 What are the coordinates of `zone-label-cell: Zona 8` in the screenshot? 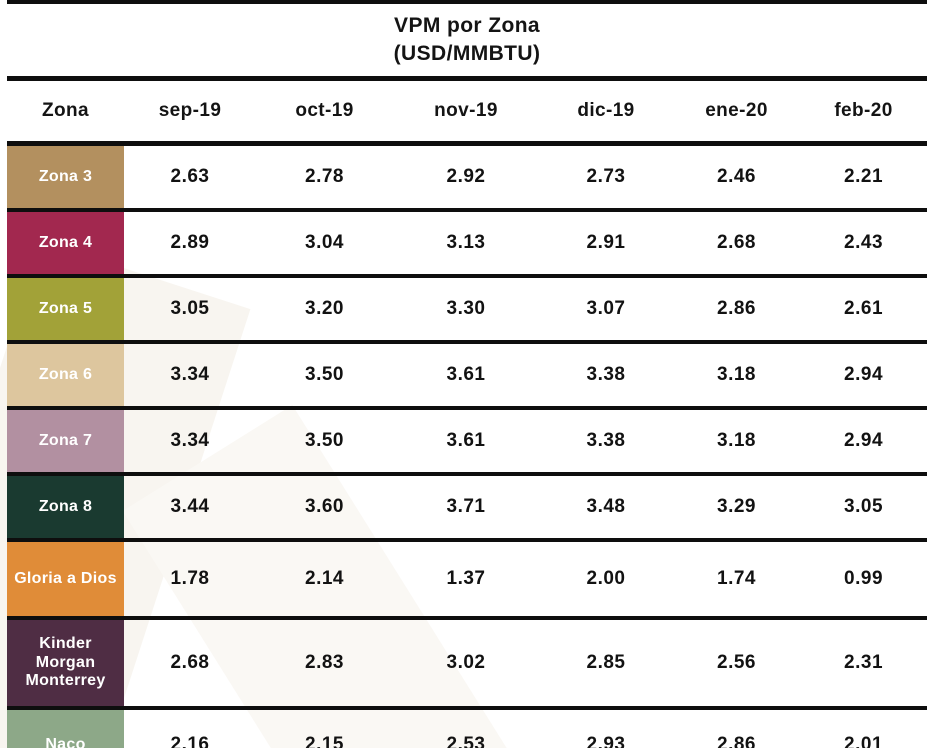 It's located at (65, 508).